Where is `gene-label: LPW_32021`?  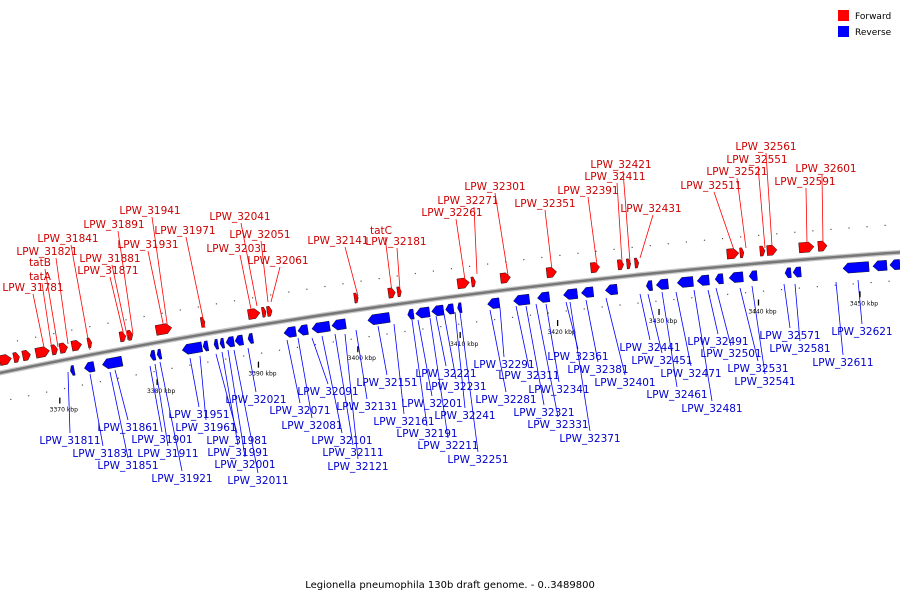
gene-label: LPW_32021 is located at coordinates (255, 400).